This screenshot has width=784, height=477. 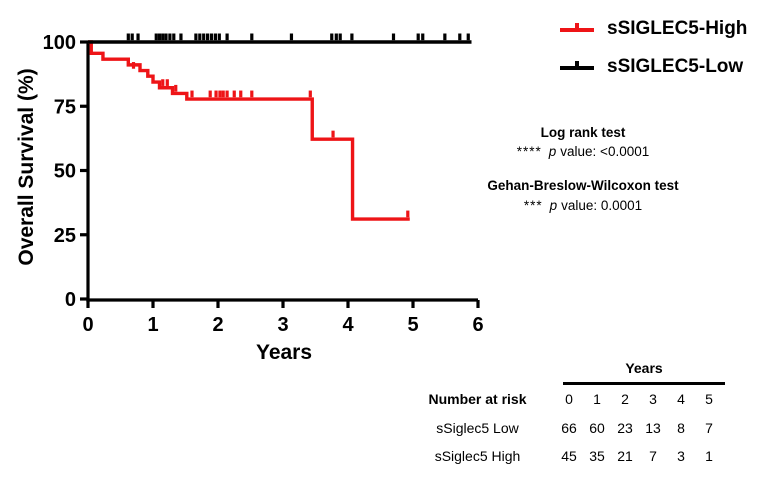 What do you see at coordinates (569, 399) in the screenshot?
I see `year-column: 0` at bounding box center [569, 399].